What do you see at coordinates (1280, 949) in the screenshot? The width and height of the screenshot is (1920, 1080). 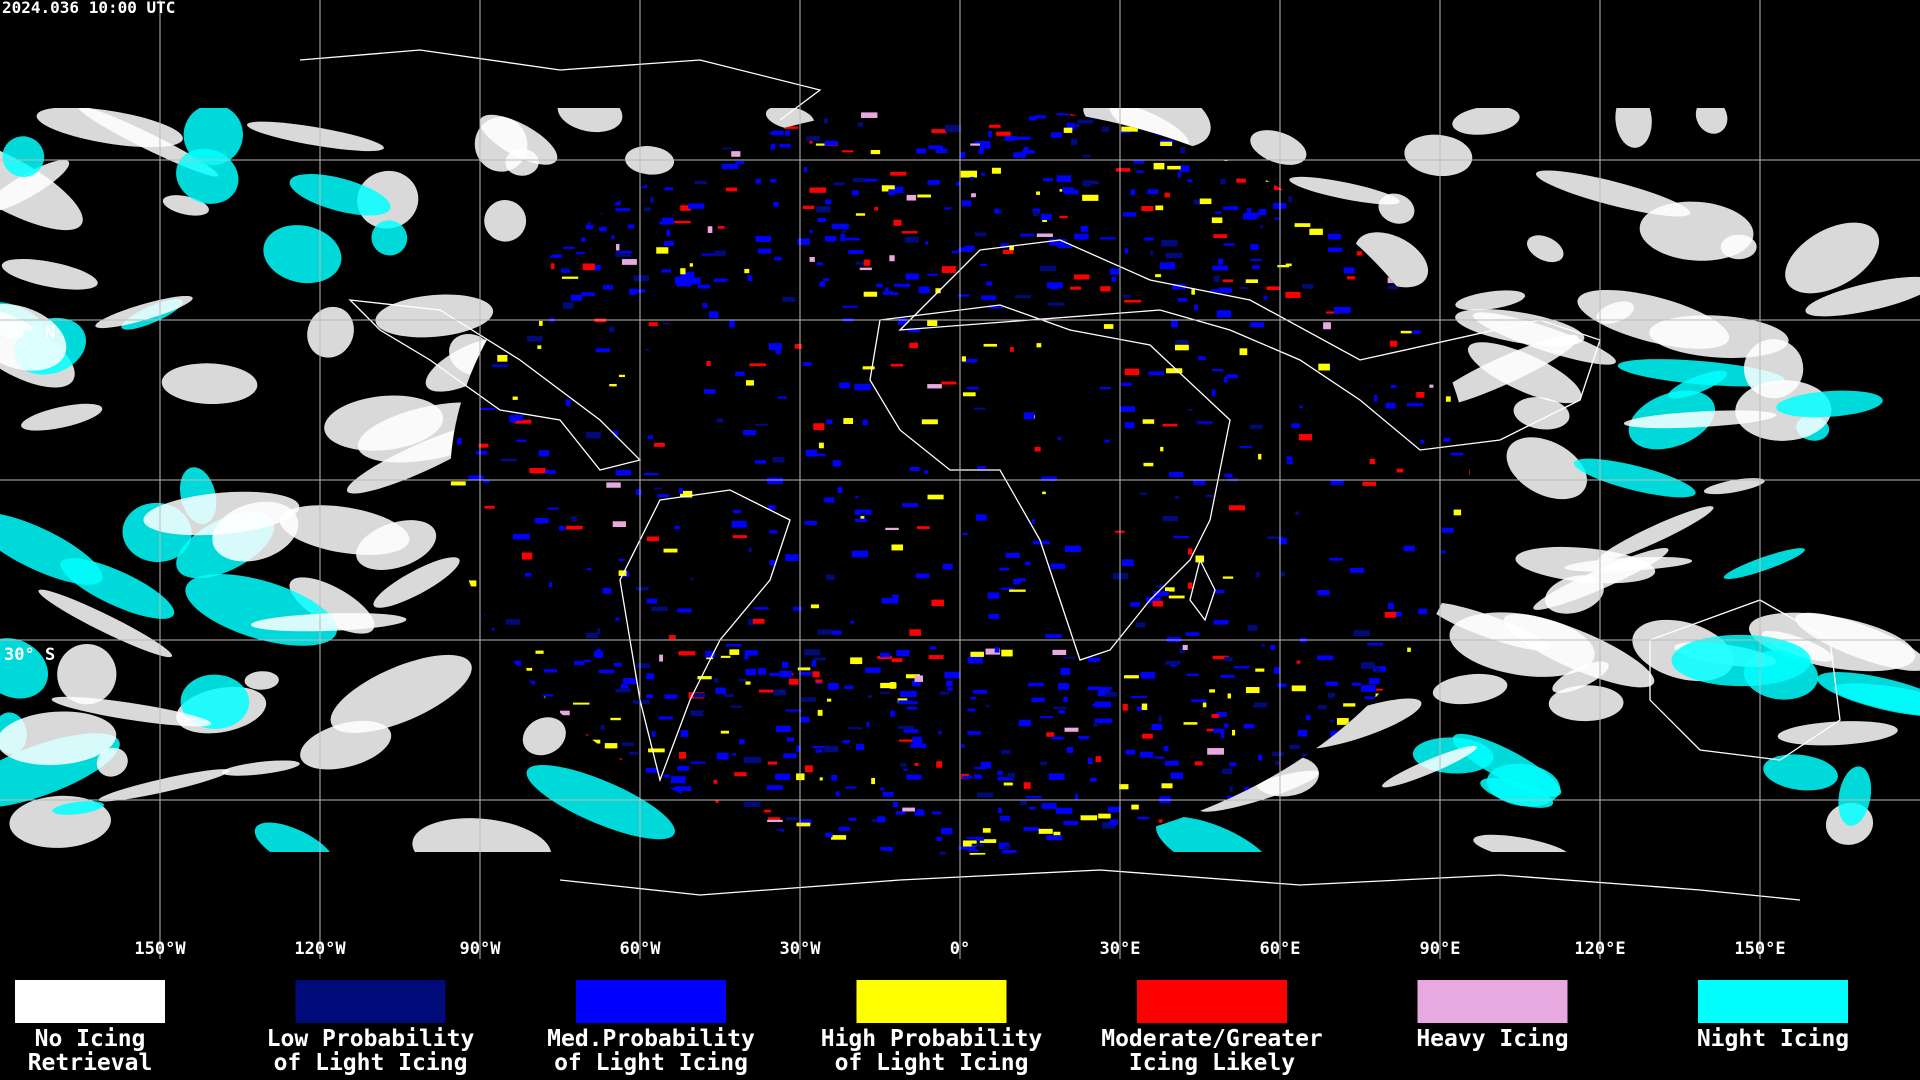 I see `longitude-label: 60°E` at bounding box center [1280, 949].